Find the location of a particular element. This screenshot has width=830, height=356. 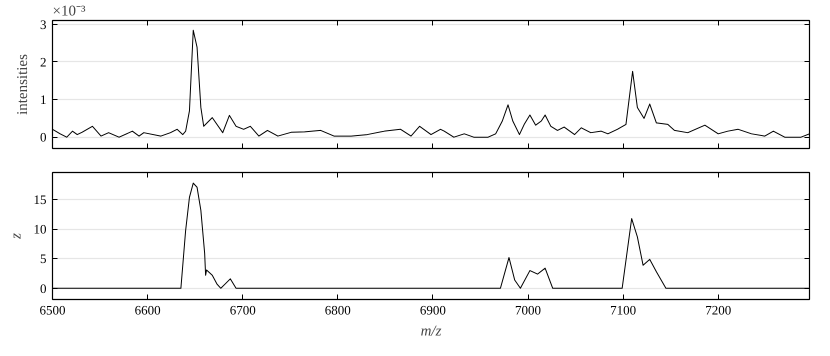

y-tick-label: 5 is located at coordinates (43, 258).